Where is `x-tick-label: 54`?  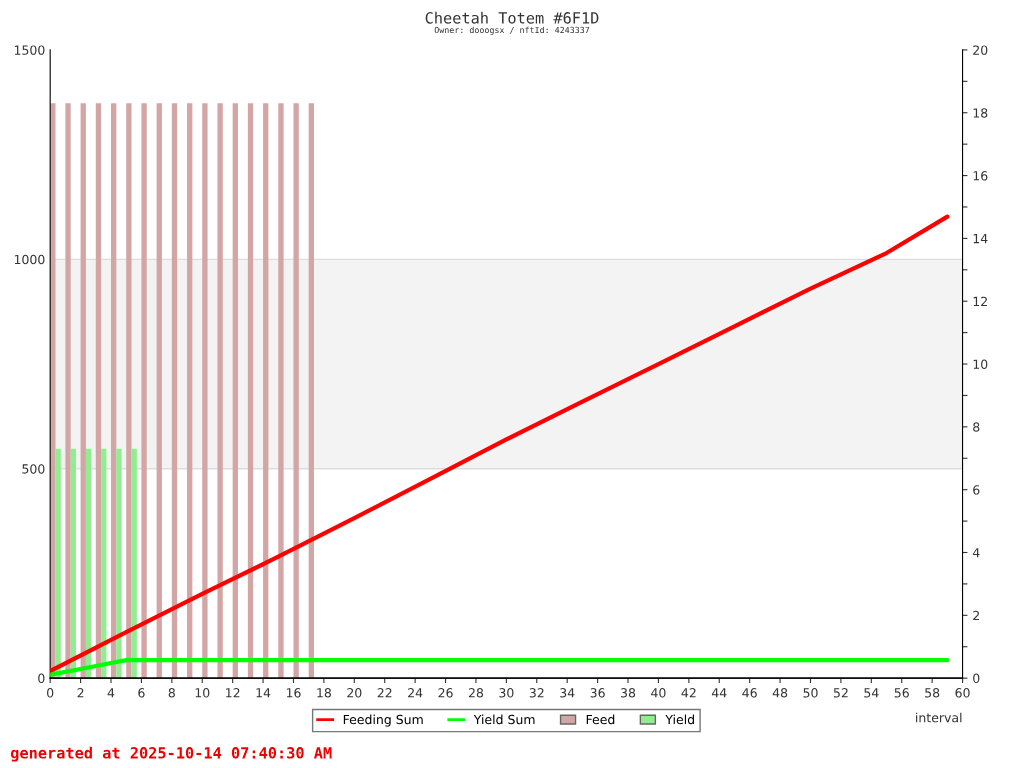 x-tick-label: 54 is located at coordinates (871, 693).